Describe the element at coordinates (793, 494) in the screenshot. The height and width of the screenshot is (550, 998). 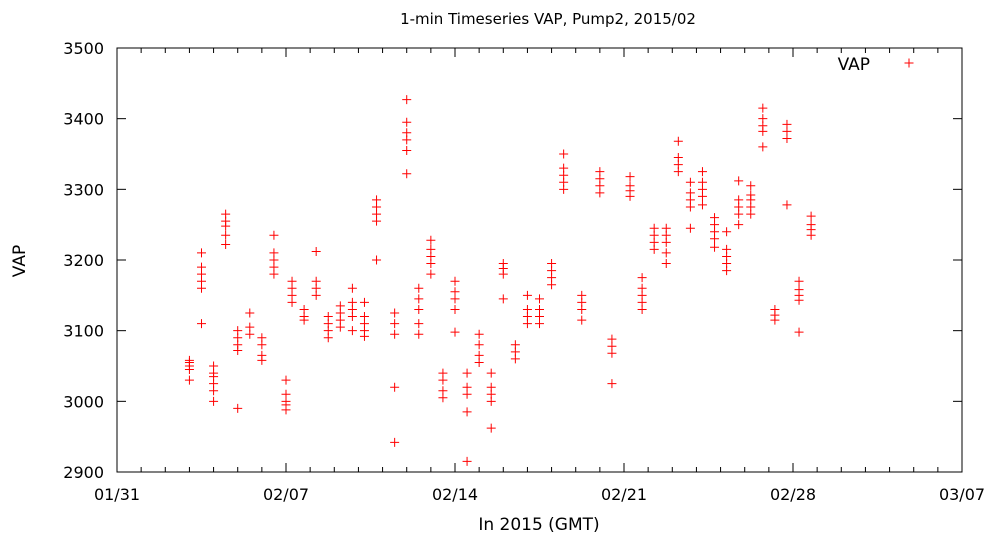
I see `x-tick-label: 02/28` at that location.